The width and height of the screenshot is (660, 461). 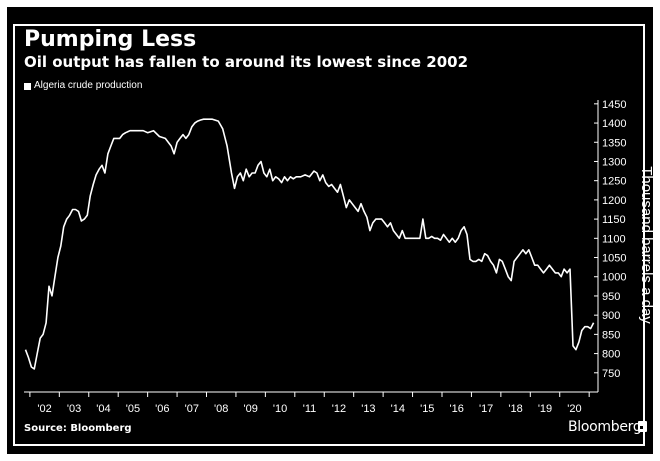 I want to click on y-tick-label: 1400, so click(x=614, y=124).